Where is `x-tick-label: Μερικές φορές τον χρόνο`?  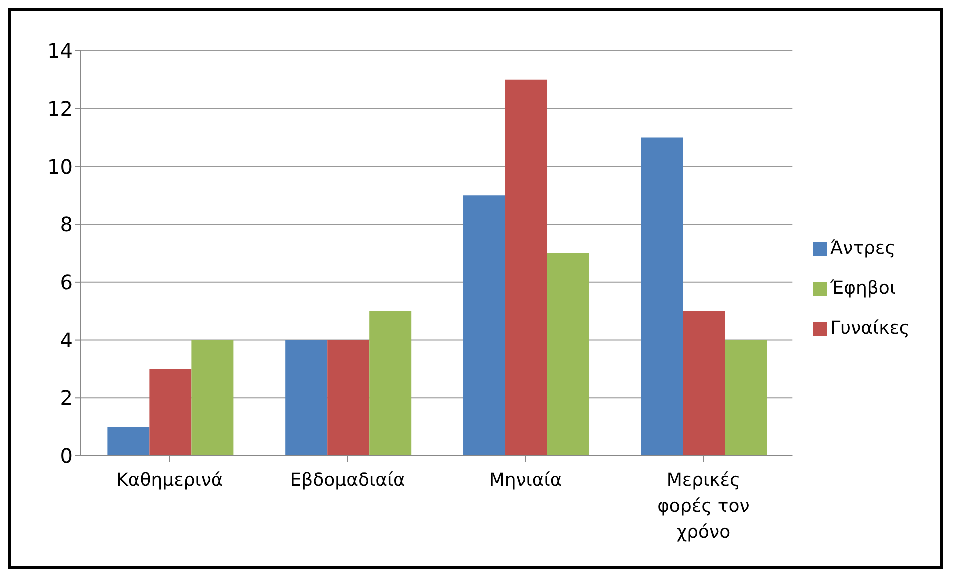
x-tick-label: Μερικές φορές τον χρόνο is located at coordinates (704, 506).